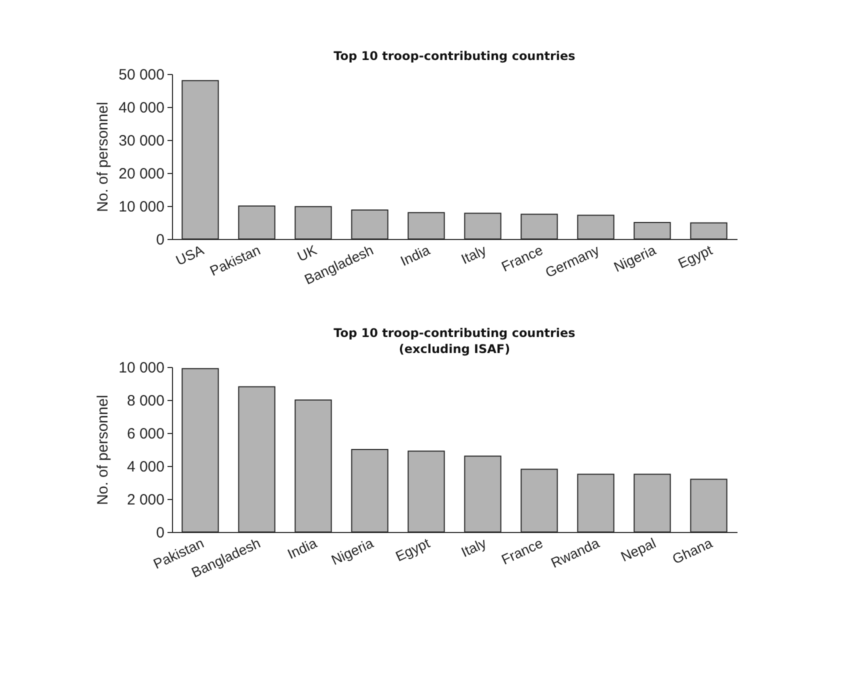 This screenshot has width=863, height=688. What do you see at coordinates (455, 333) in the screenshot?
I see `text: Top 10 troop-contributing countries` at bounding box center [455, 333].